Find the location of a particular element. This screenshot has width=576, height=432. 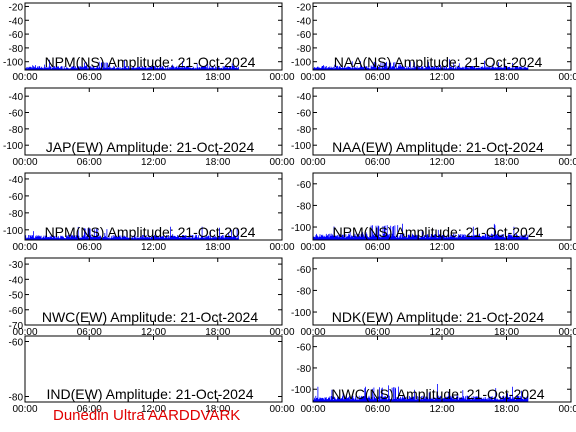

y-tick-label: -70 is located at coordinates (16, 326).